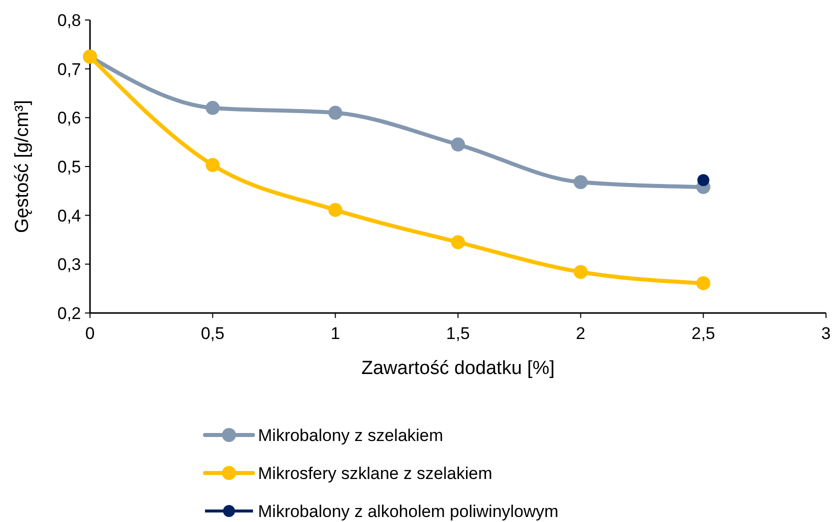 The image size is (838, 522). I want to click on y-tick-label: 0,6, so click(69, 118).